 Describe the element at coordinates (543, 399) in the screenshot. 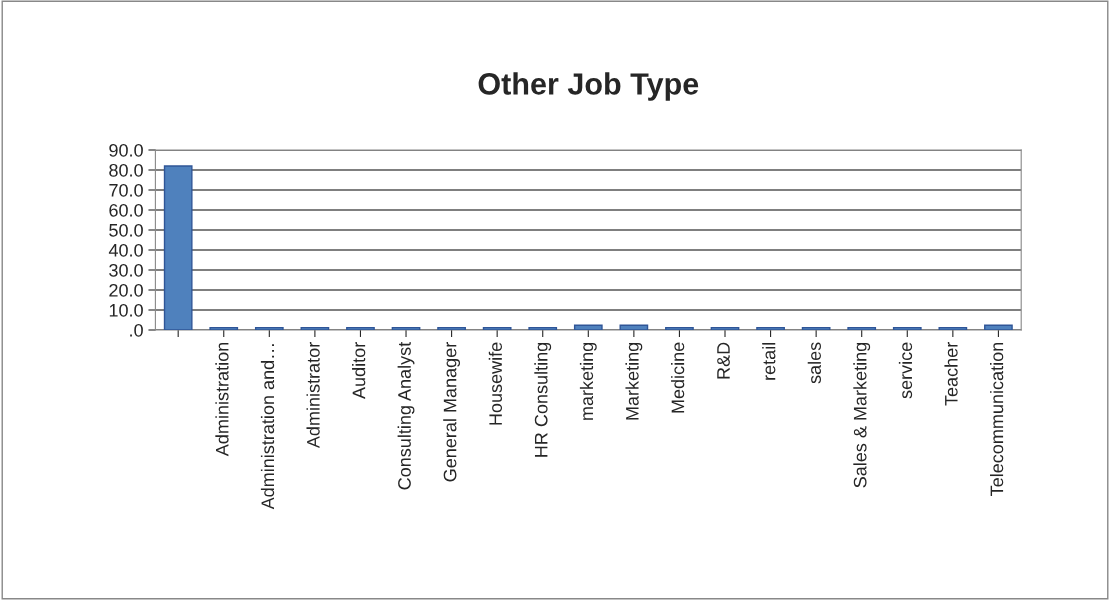

I see `x-tick-label: HR Consulting` at that location.